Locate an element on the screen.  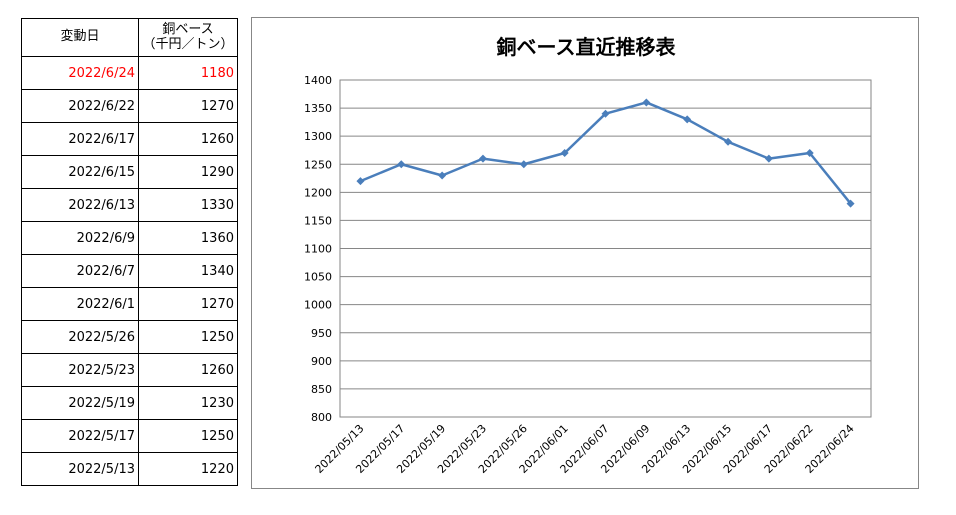
table-row: 2022/5/19 1230 is located at coordinates (129, 403).